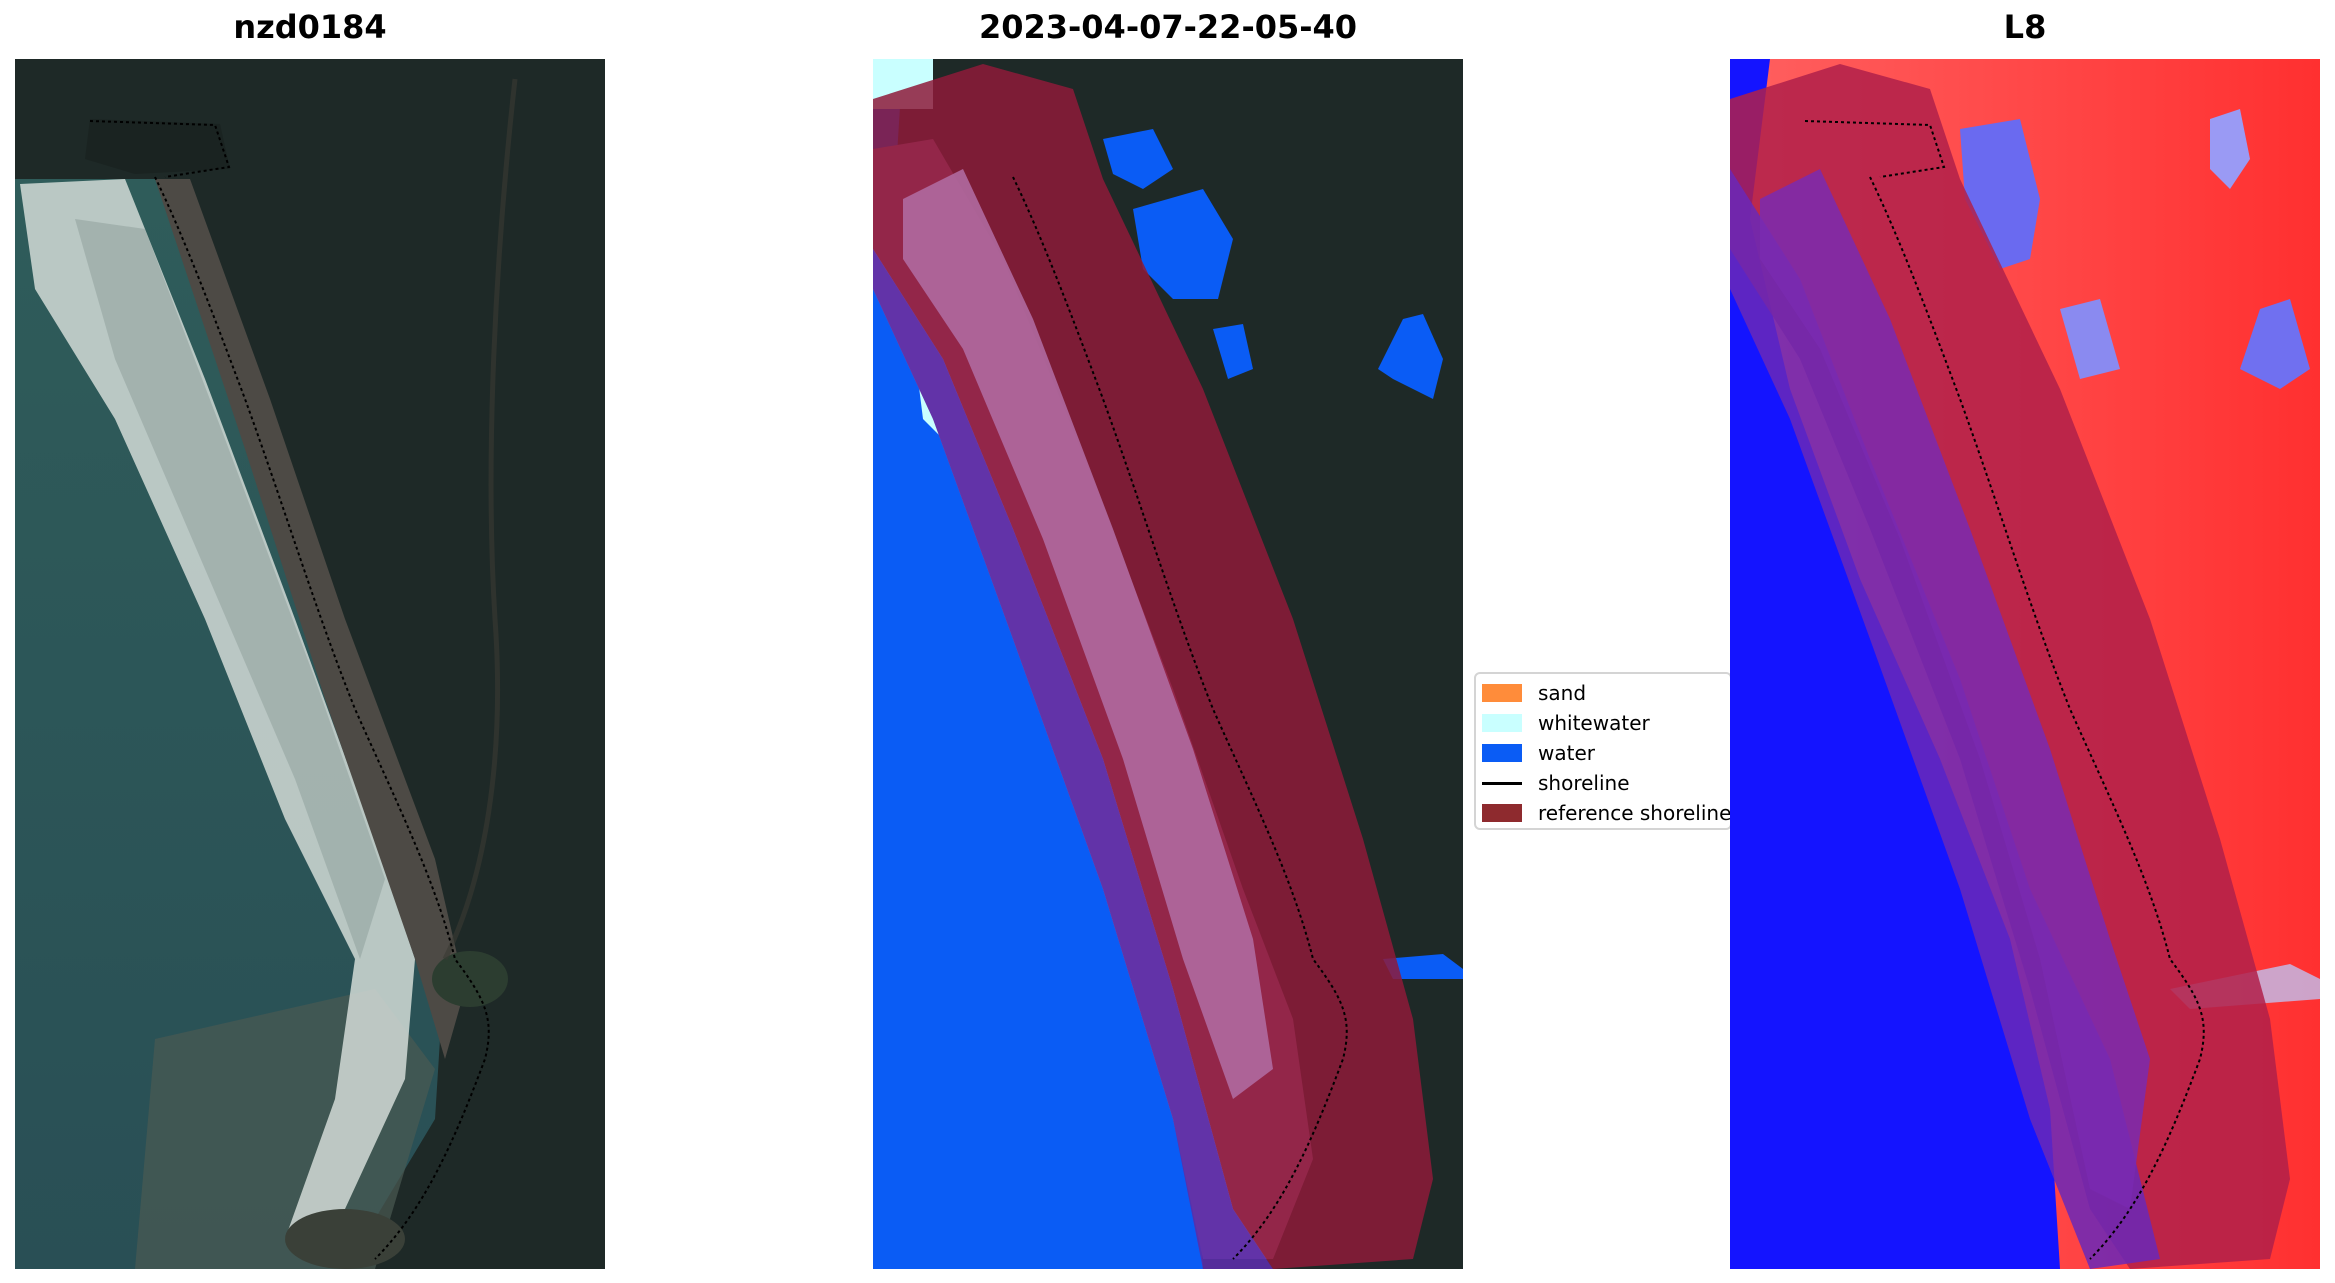 The image size is (2335, 1283). Describe the element at coordinates (310, 27) in the screenshot. I see `panel-title-rgb: nzd0184` at that location.